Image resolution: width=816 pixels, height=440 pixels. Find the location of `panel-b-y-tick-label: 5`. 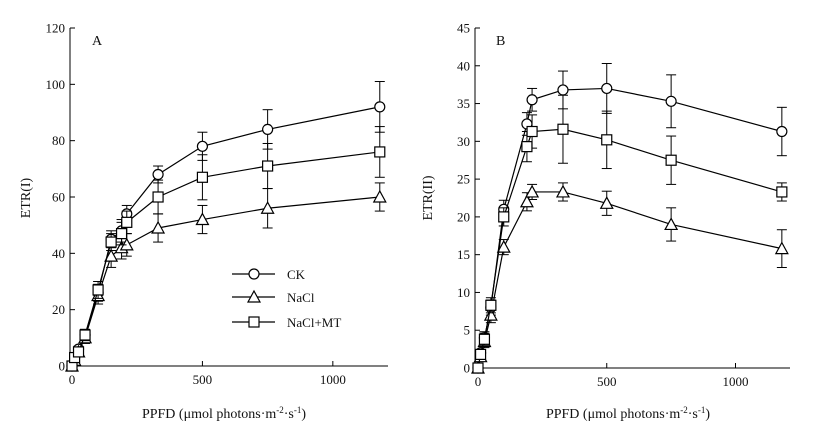

panel-b-y-tick-label: 5 is located at coordinates (467, 330).